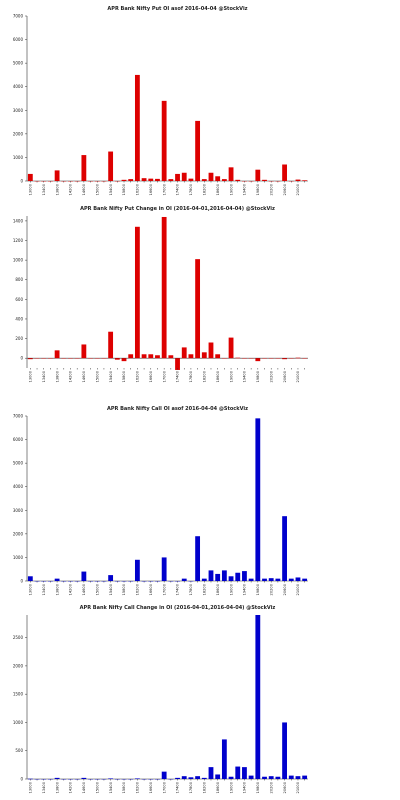 The image size is (400, 800). What do you see at coordinates (231, 787) in the screenshot?
I see `x-tick-label: 19000` at bounding box center [231, 787].